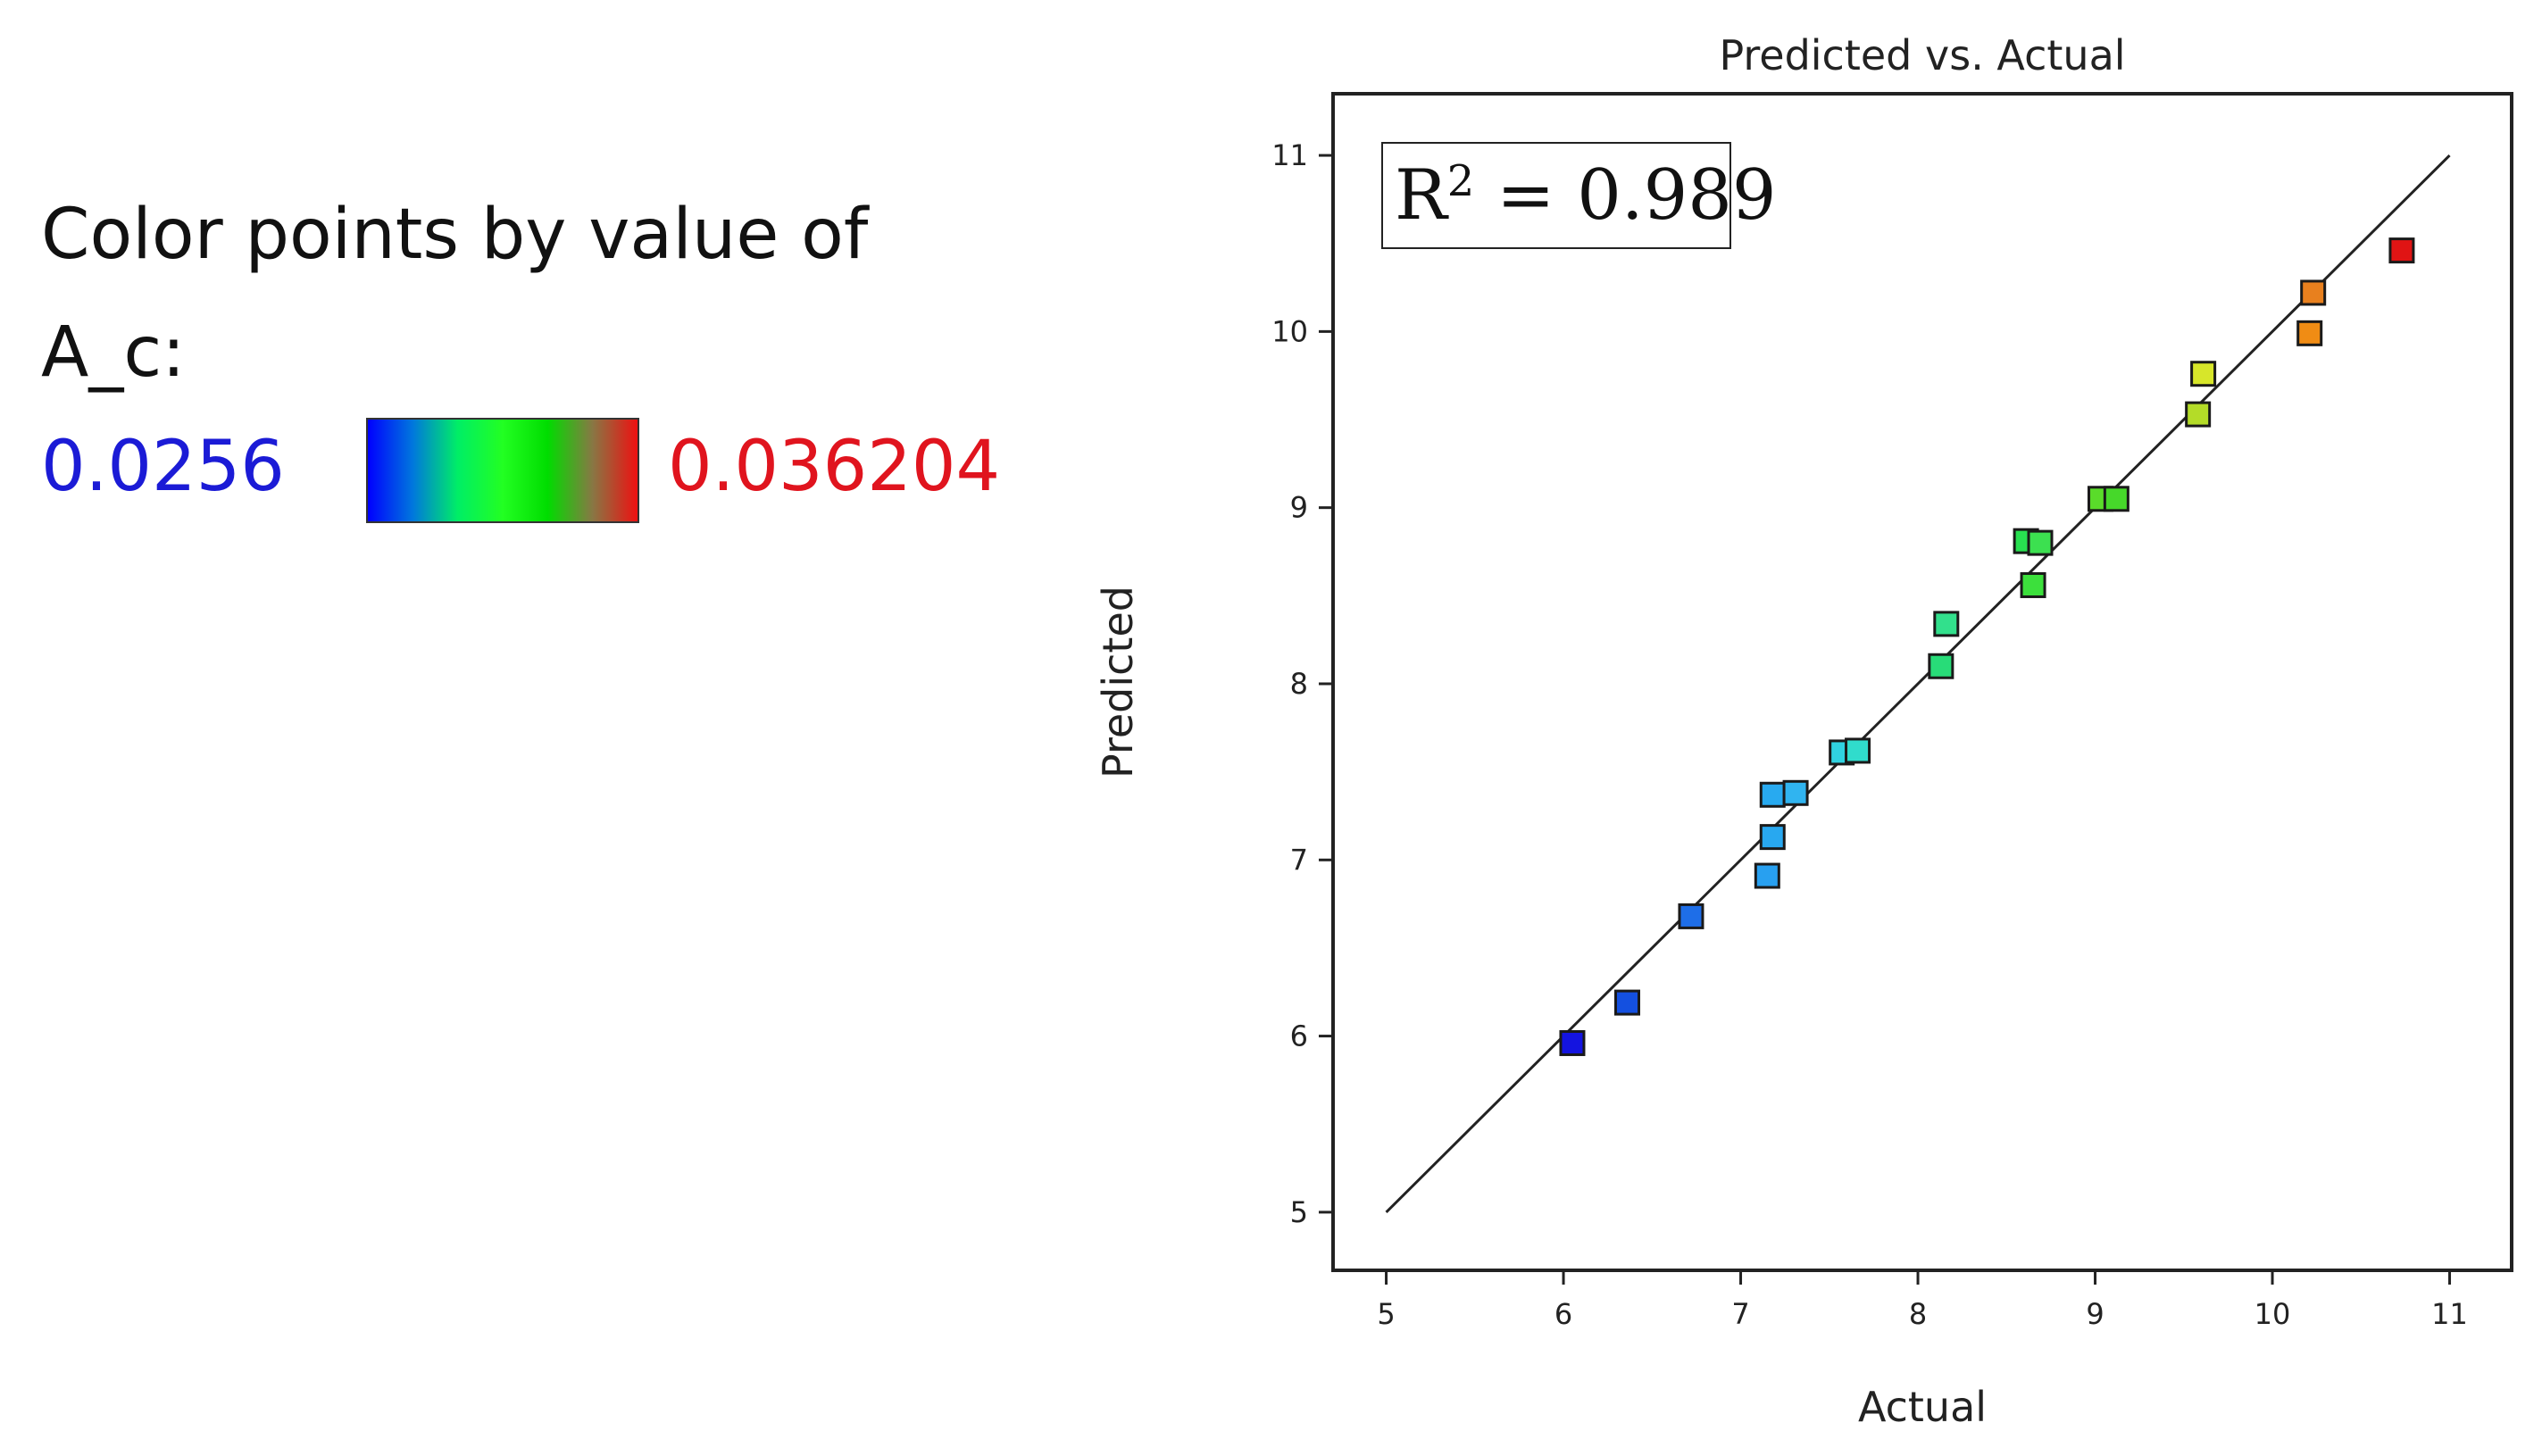  Describe the element at coordinates (113, 352) in the screenshot. I see `legend-variable: A_c:` at that location.